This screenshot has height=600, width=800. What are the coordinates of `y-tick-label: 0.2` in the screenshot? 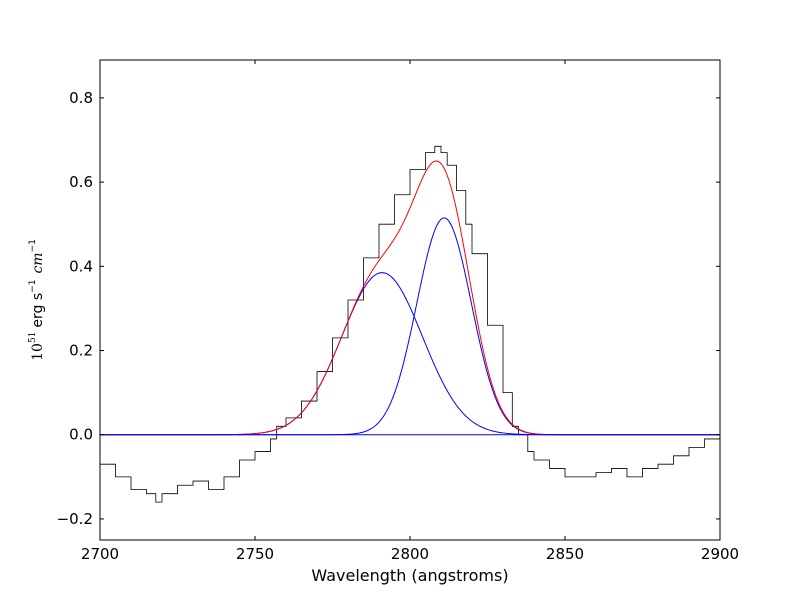 It's located at (81, 351).